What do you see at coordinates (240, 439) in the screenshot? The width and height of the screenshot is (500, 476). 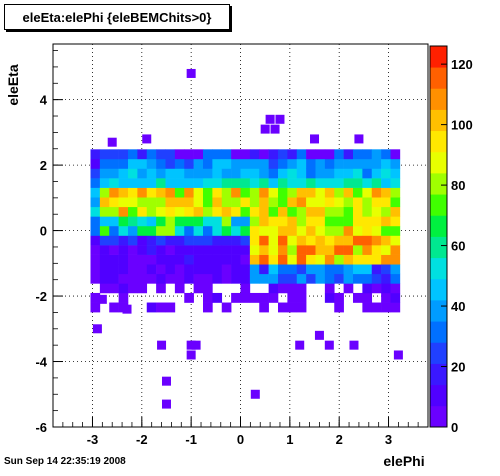 I see `x-tick-label: 0` at bounding box center [240, 439].